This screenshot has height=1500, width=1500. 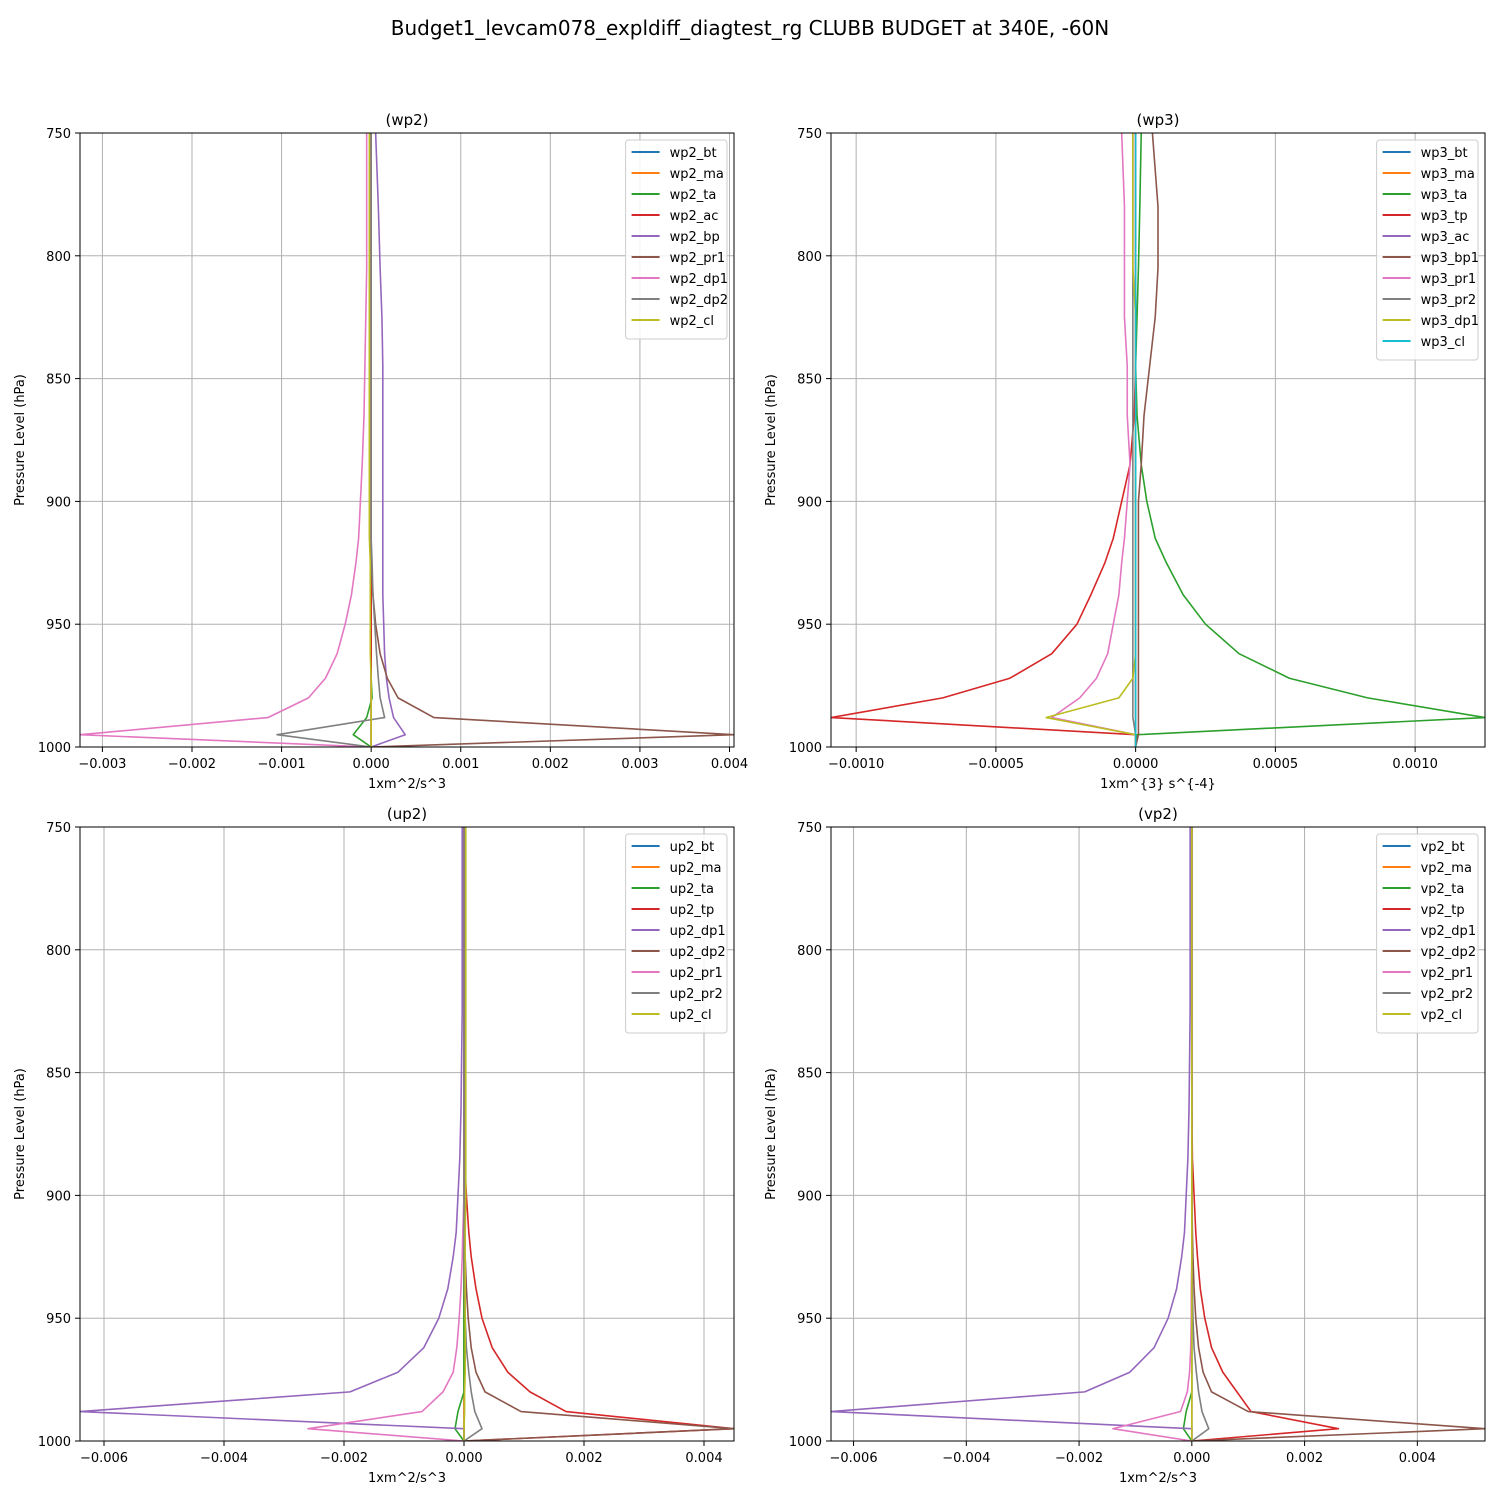 I want to click on legend-entry-label: wp2_ac, so click(x=694, y=216).